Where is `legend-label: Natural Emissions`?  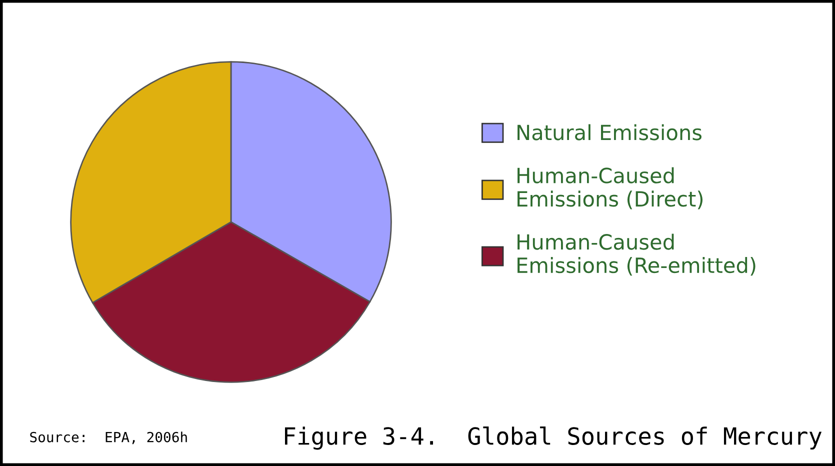 legend-label: Natural Emissions is located at coordinates (610, 132).